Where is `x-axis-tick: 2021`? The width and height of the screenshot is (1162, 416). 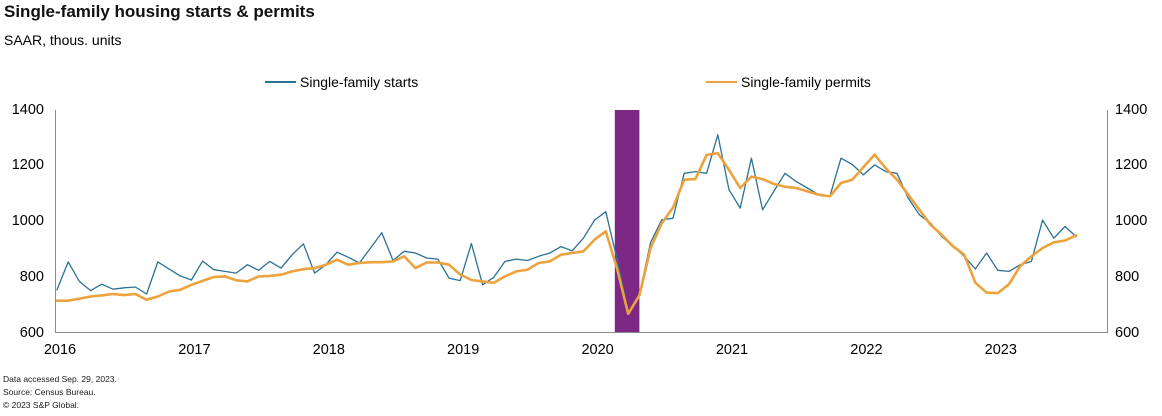 x-axis-tick: 2021 is located at coordinates (732, 350).